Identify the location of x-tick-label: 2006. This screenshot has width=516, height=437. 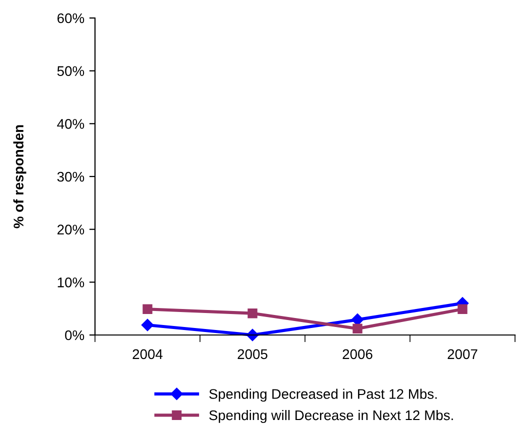
(357, 354).